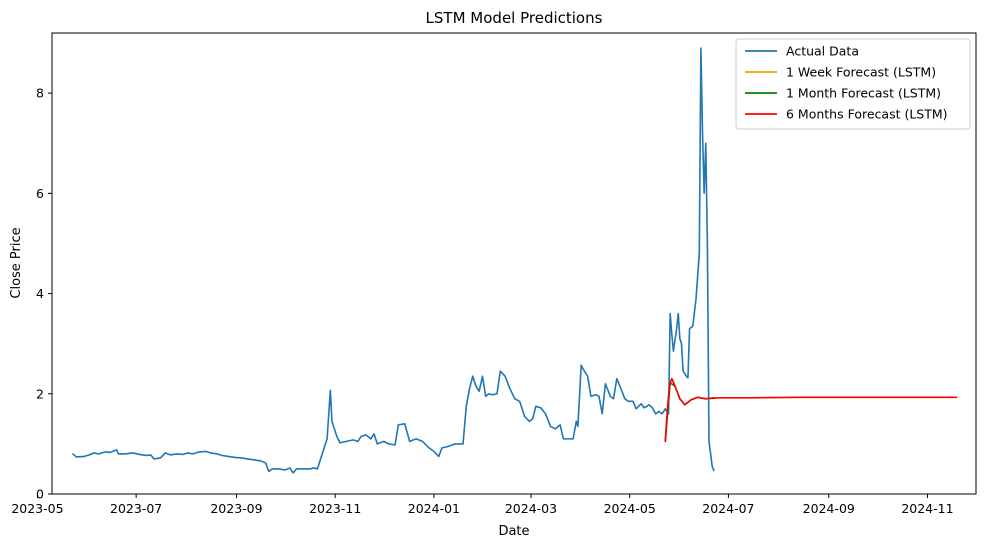 Image resolution: width=988 pixels, height=547 pixels. What do you see at coordinates (136, 508) in the screenshot?
I see `x-tick-label: 2023-07` at bounding box center [136, 508].